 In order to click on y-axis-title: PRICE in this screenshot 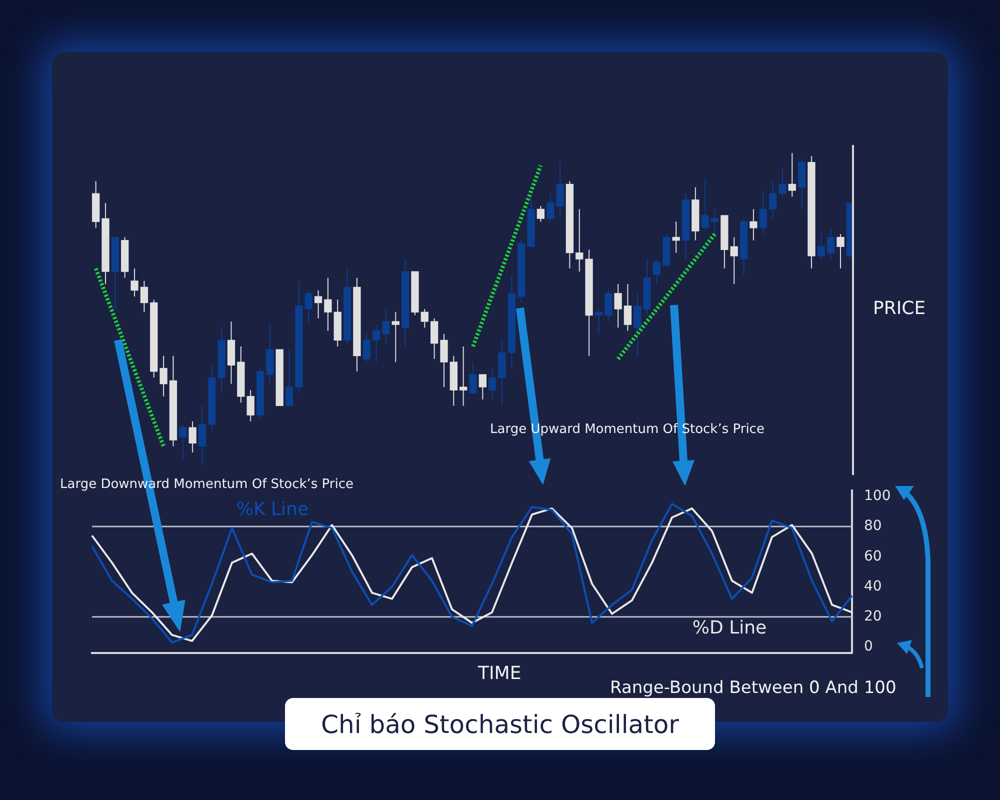, I will do `click(899, 308)`.